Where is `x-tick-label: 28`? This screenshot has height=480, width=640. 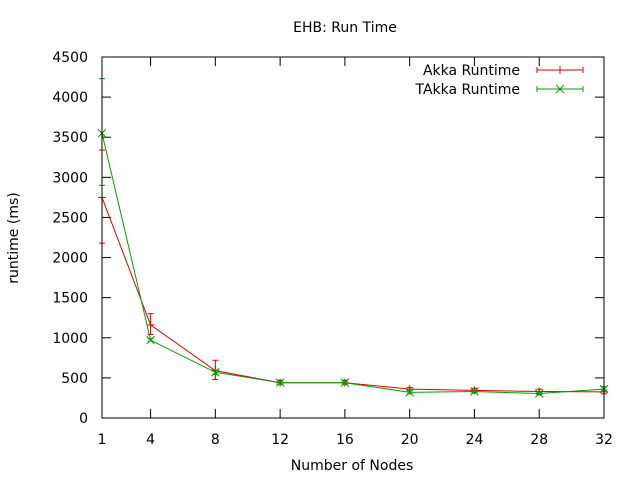
x-tick-label: 28 is located at coordinates (539, 440).